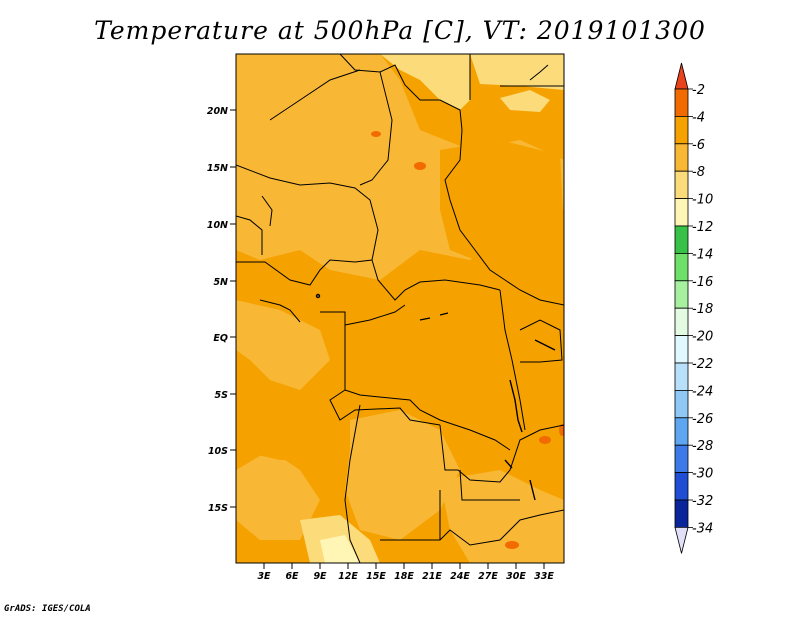 The width and height of the screenshot is (800, 618). I want to click on svg-text: 20N, so click(217, 111).